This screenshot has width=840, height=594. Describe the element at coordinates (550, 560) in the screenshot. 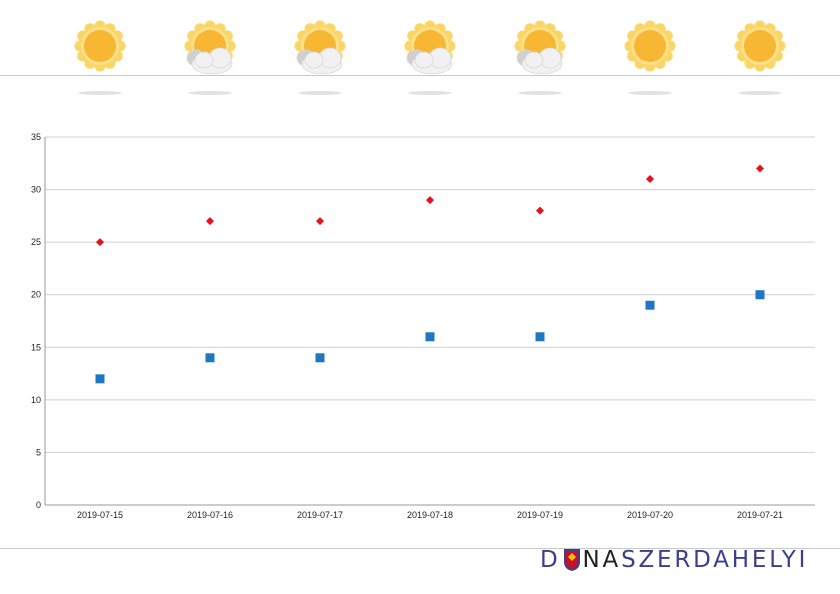

I see `brand-logo-d: D` at that location.